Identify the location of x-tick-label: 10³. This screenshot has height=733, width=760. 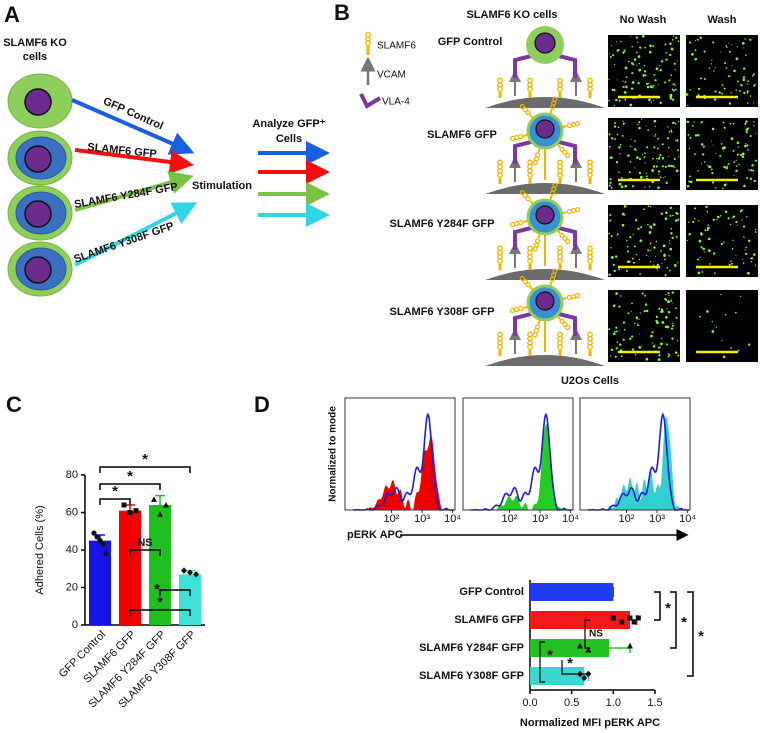
(540, 519).